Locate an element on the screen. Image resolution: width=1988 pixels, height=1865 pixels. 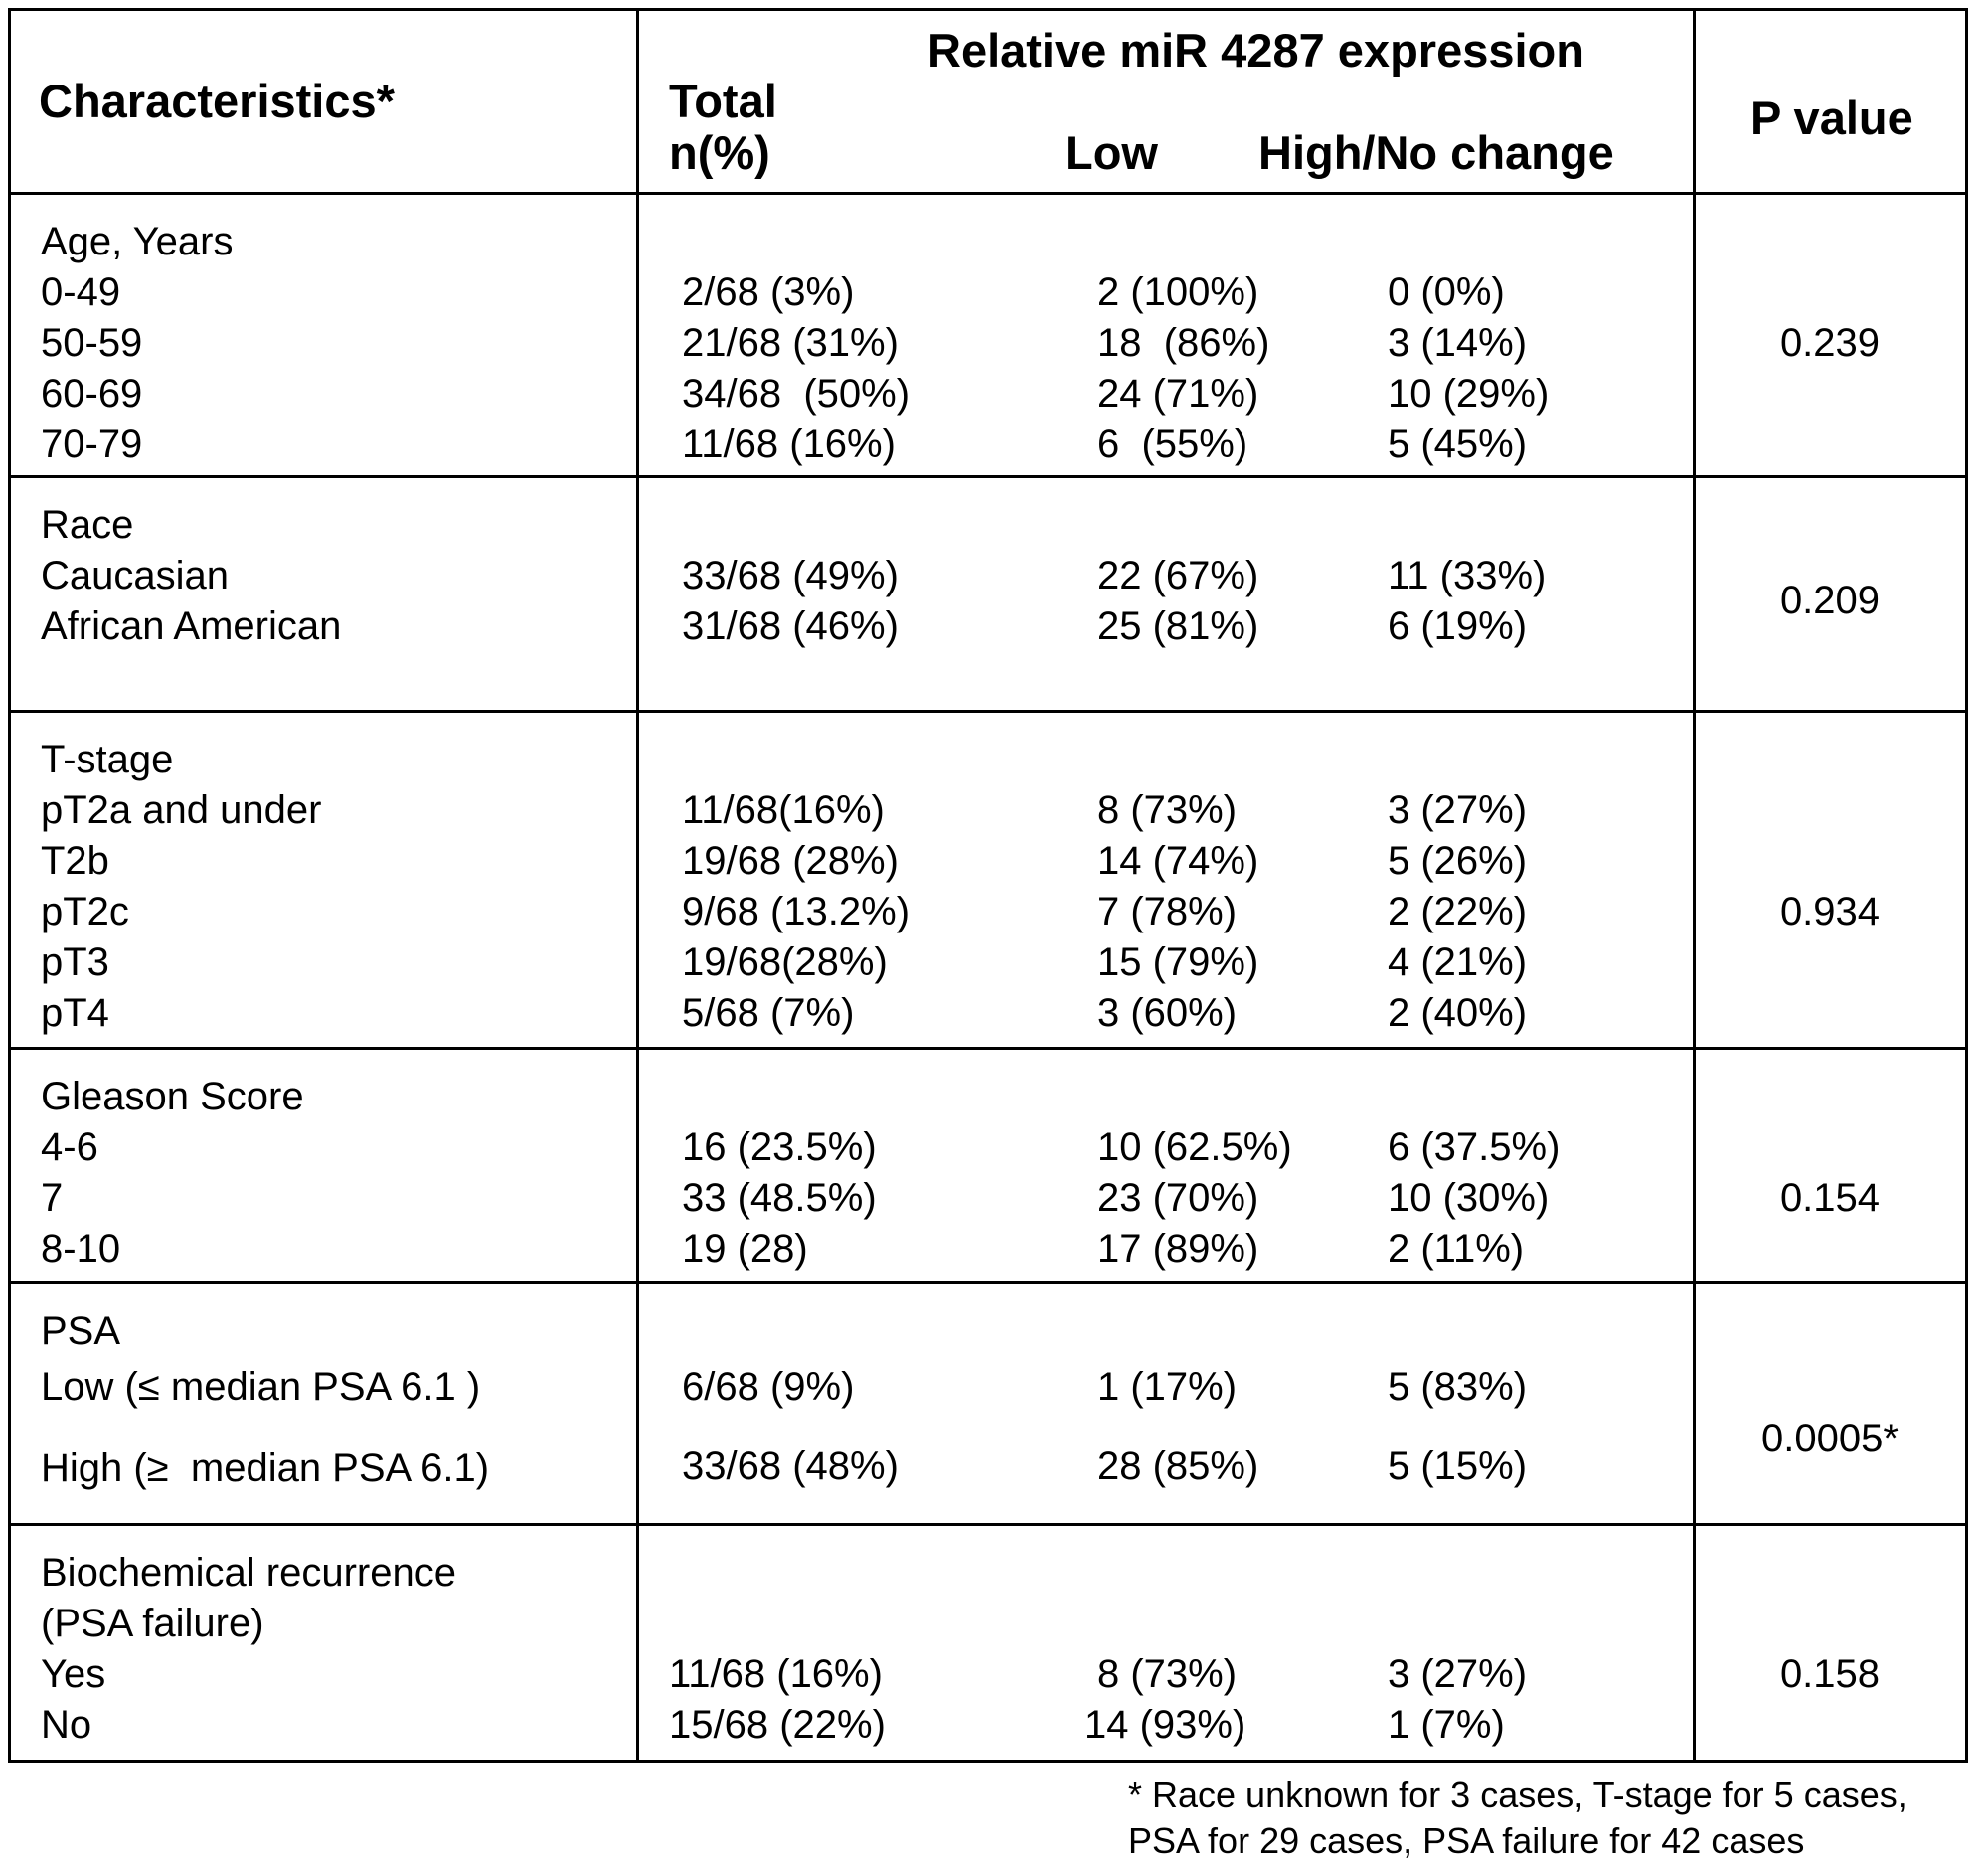
row-divider-tstage is located at coordinates (988, 1049).